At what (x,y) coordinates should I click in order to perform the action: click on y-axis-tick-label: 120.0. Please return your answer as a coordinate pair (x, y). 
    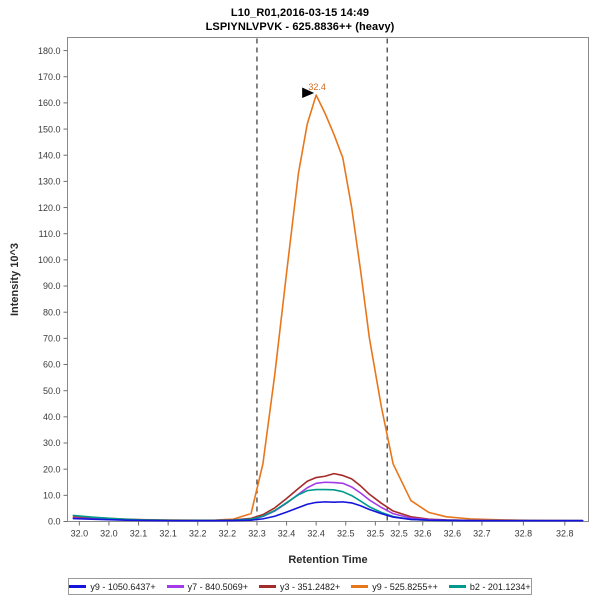
    Looking at the image, I should click on (49, 208).